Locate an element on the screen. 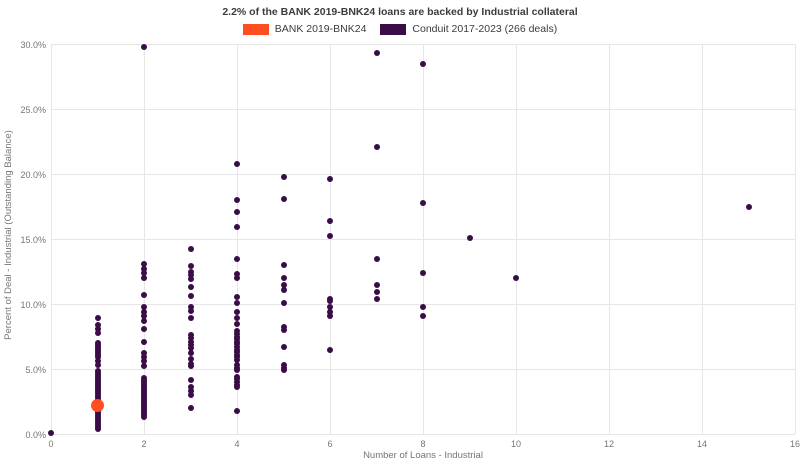  y-tick-label: 25.0% is located at coordinates (33, 110).